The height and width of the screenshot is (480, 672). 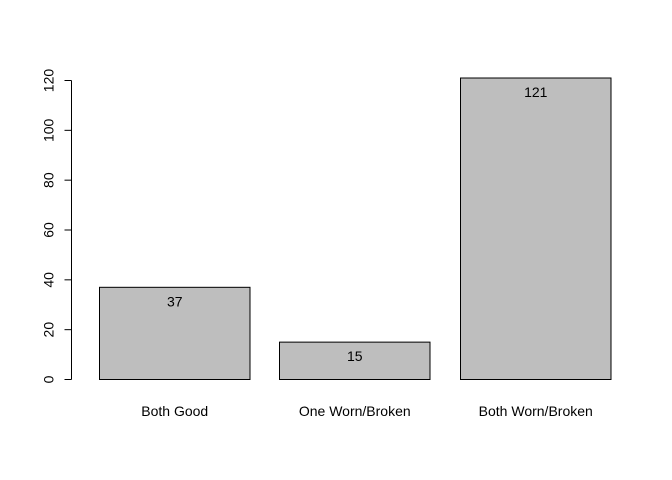 What do you see at coordinates (49, 379) in the screenshot?
I see `y-tick-label: 0` at bounding box center [49, 379].